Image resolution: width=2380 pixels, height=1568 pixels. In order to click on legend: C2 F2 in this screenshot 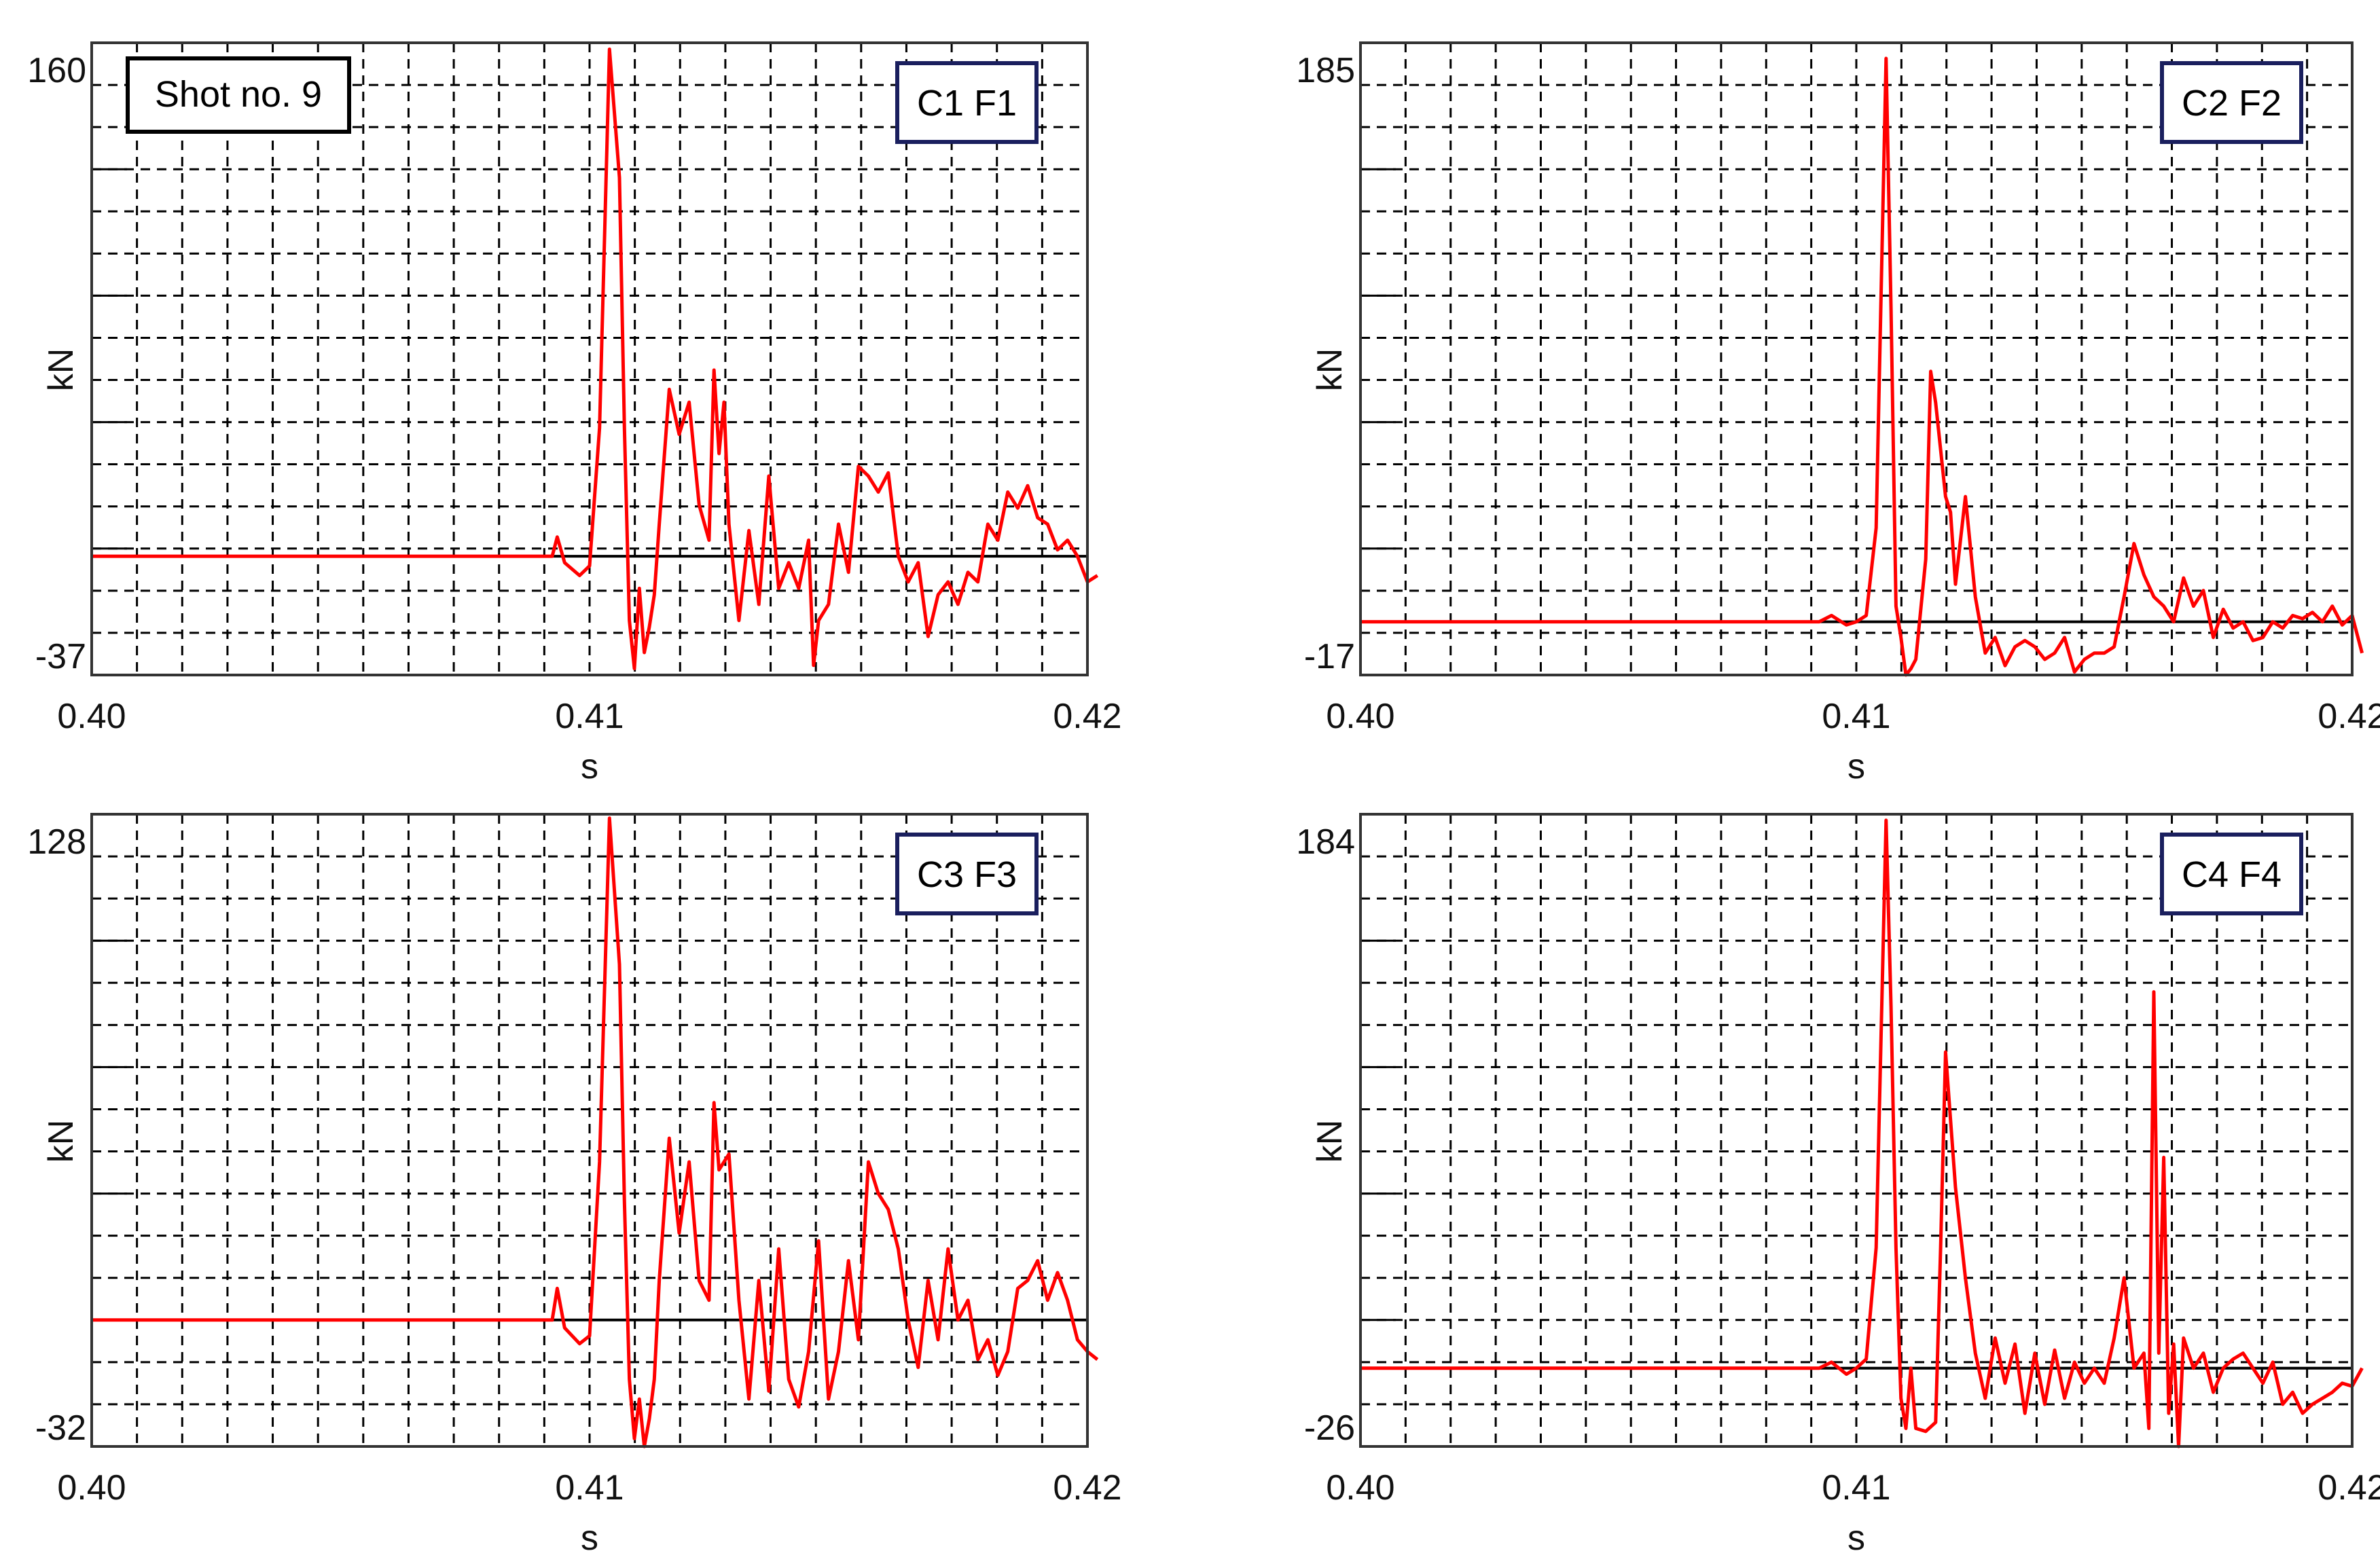, I will do `click(2231, 102)`.